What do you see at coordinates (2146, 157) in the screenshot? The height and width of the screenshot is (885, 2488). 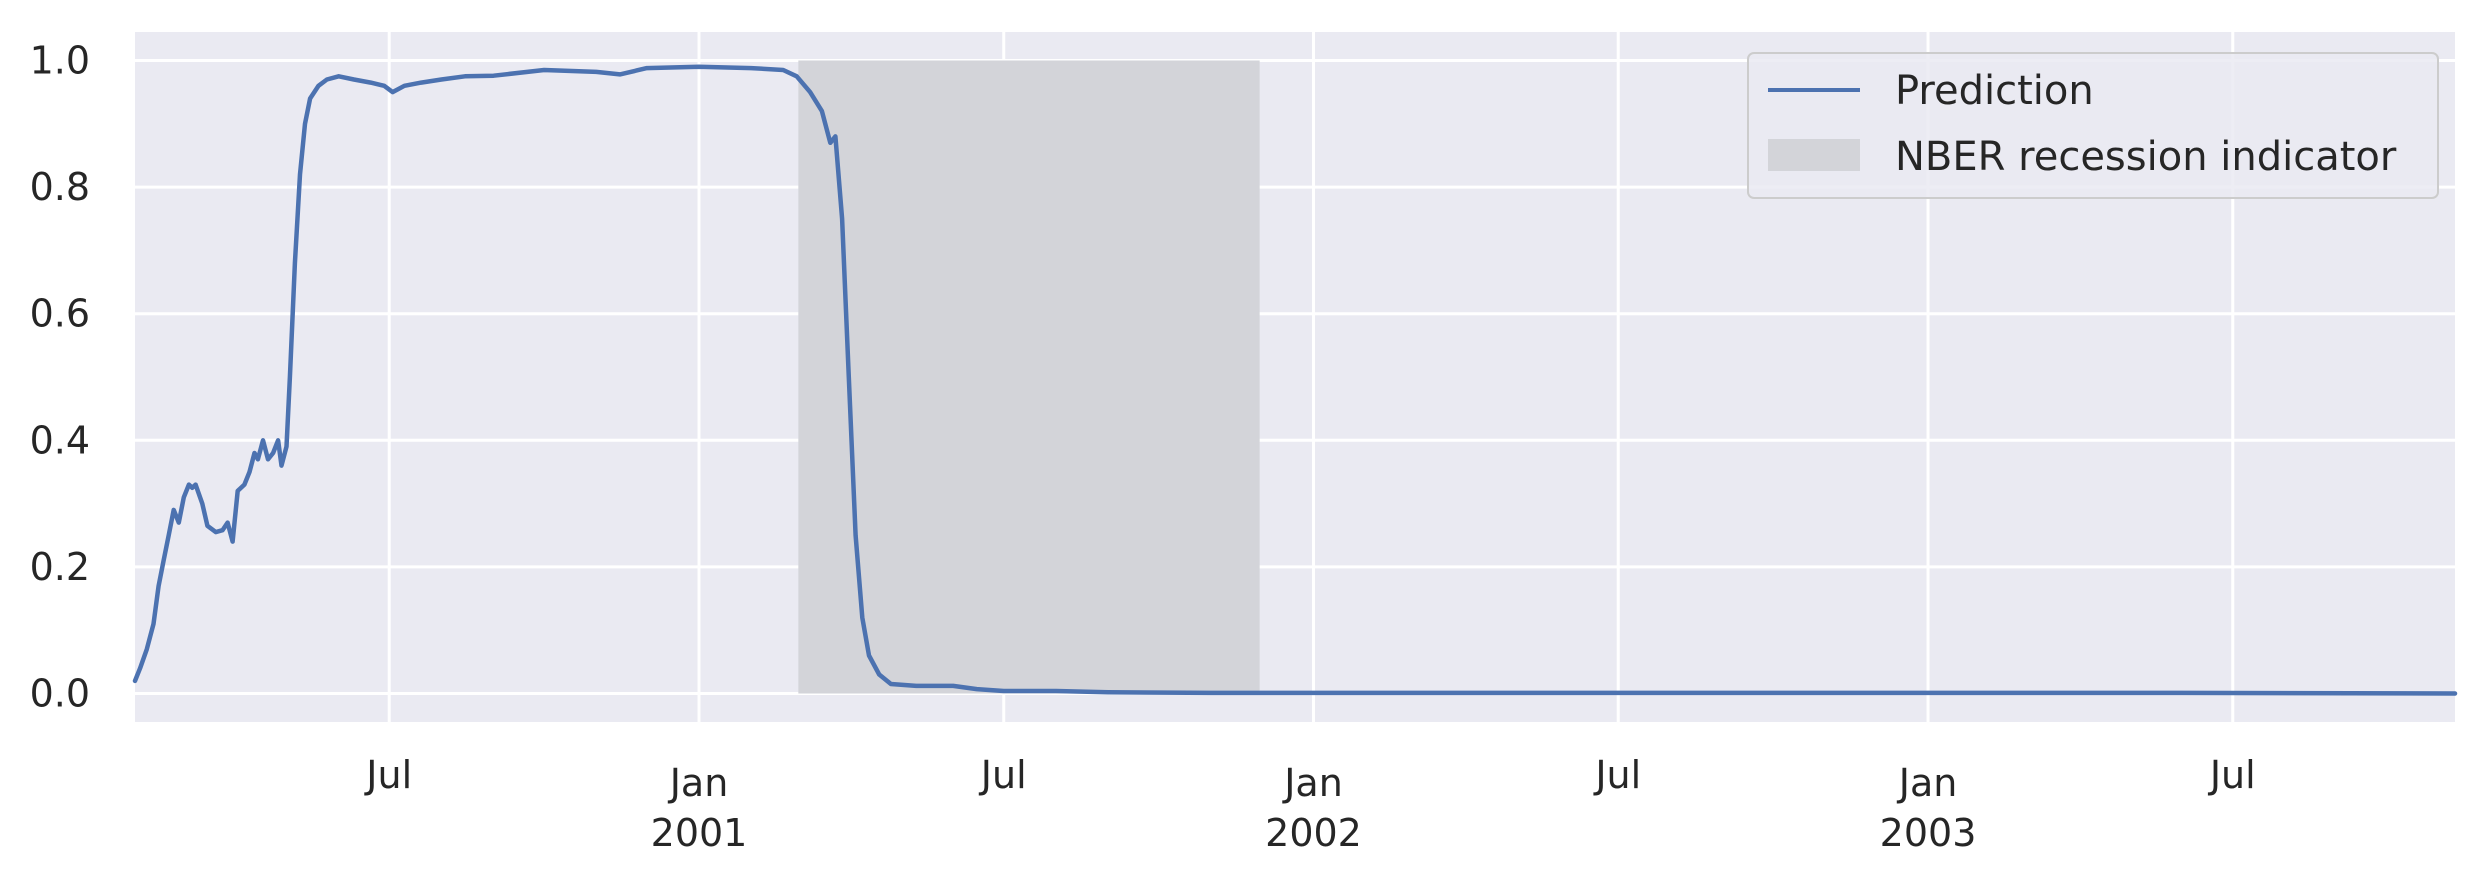 I see `legend-entry-recession: NBER recession indicator` at bounding box center [2146, 157].